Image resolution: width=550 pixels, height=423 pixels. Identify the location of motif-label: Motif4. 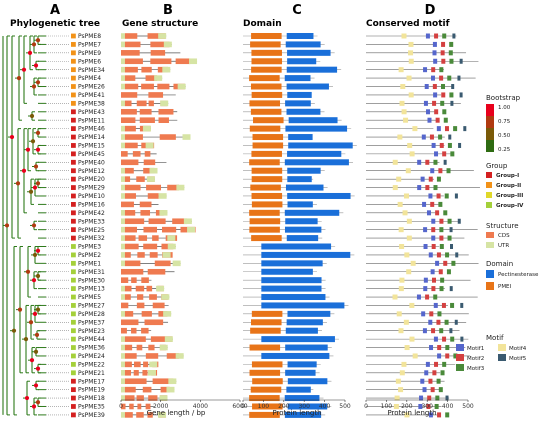
(518, 349).